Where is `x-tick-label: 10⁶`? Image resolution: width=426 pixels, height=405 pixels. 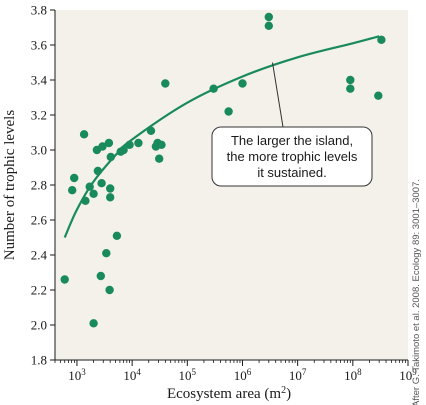
x-tick-label: 10⁶ is located at coordinates (243, 375).